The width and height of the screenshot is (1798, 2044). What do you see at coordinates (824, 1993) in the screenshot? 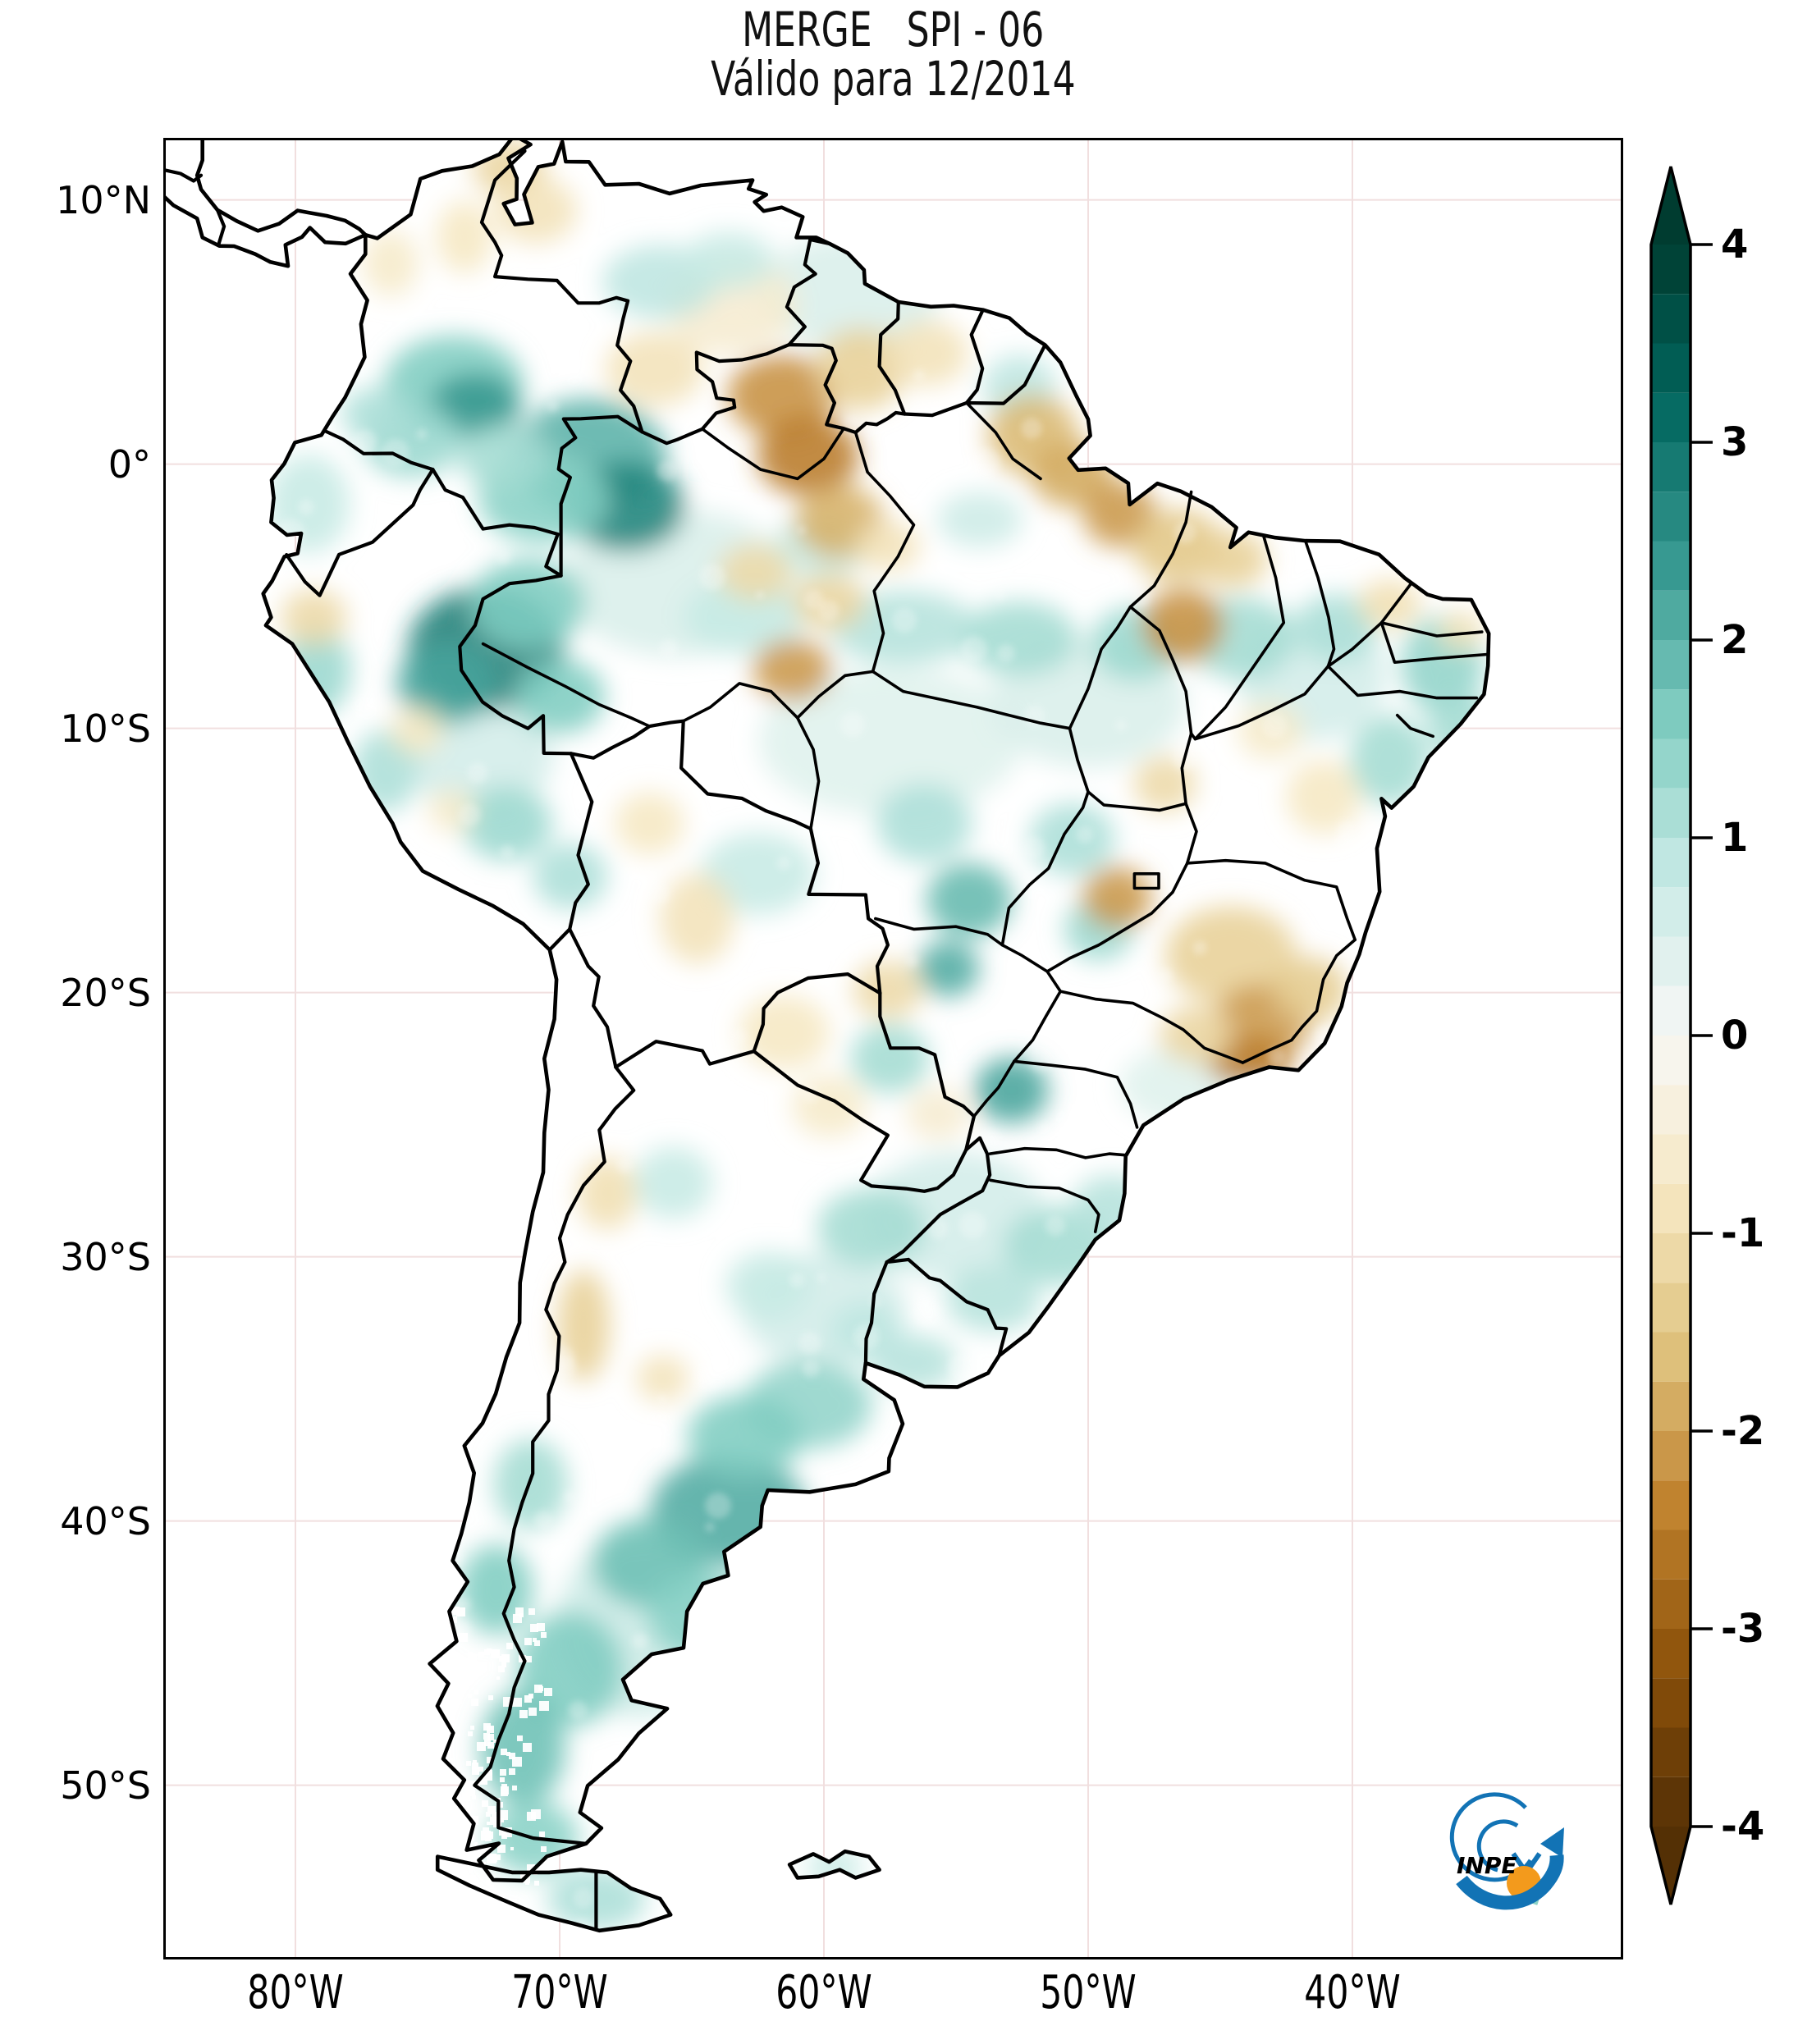
I see `x-tick-label: 60°W` at bounding box center [824, 1993].